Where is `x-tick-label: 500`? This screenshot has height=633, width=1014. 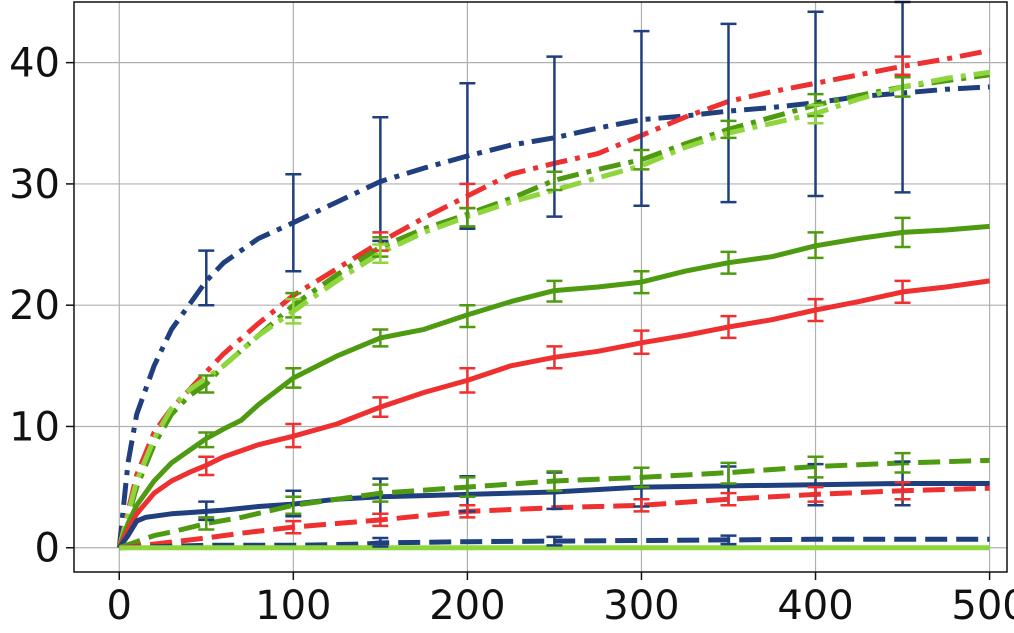 x-tick-label: 500 is located at coordinates (982, 606).